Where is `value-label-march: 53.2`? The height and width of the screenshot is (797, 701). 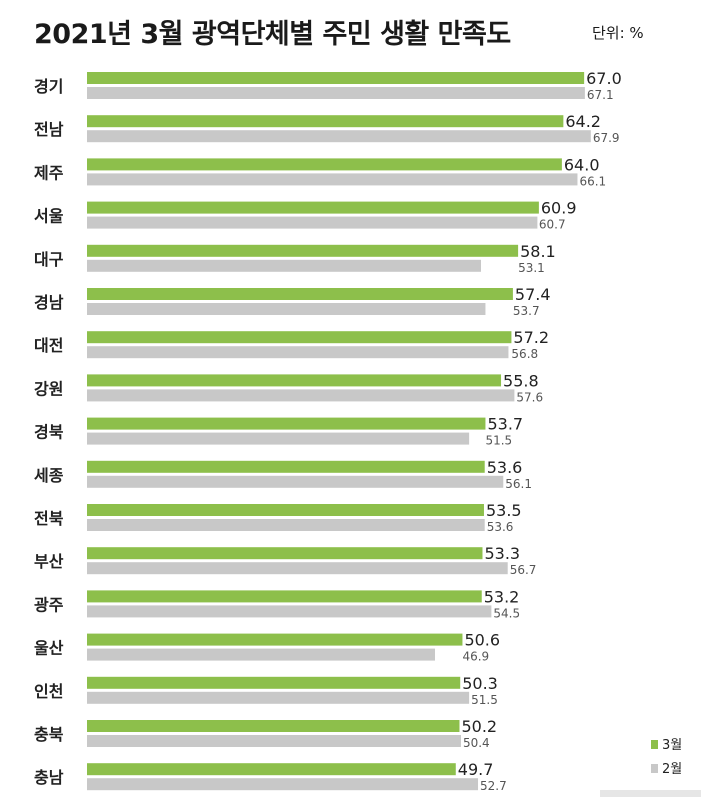
value-label-march: 53.2 is located at coordinates (502, 596).